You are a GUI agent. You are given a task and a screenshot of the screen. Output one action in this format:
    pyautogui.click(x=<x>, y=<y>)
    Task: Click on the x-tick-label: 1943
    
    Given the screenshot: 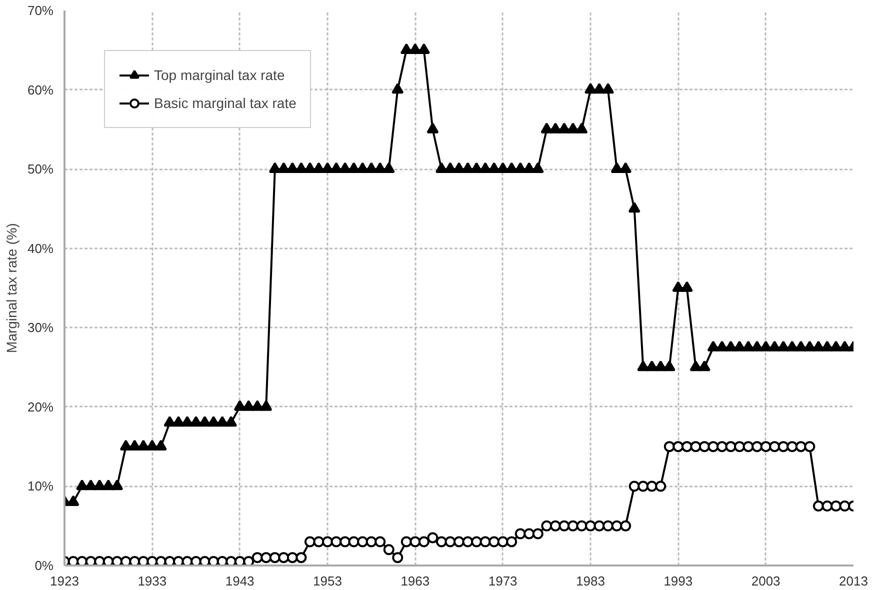 What is the action you would take?
    pyautogui.click(x=239, y=581)
    